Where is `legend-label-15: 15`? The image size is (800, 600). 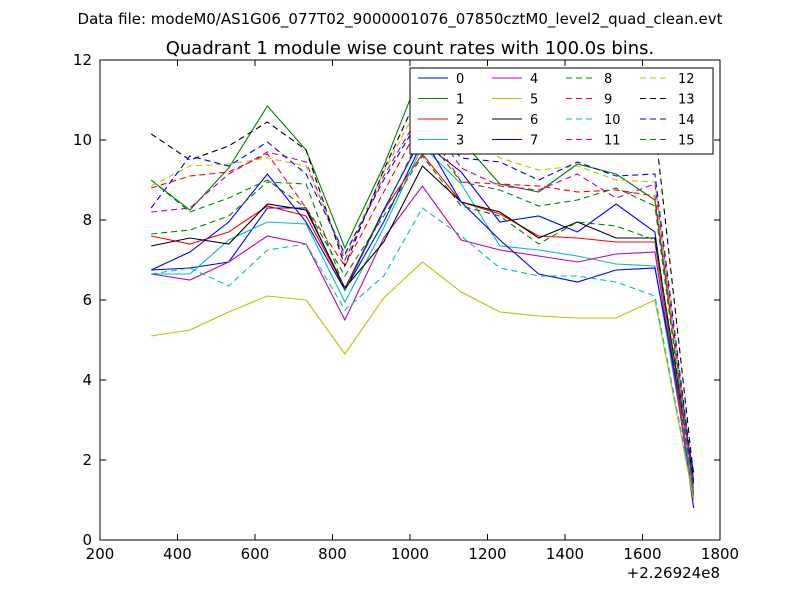 legend-label-15: 15 is located at coordinates (686, 141).